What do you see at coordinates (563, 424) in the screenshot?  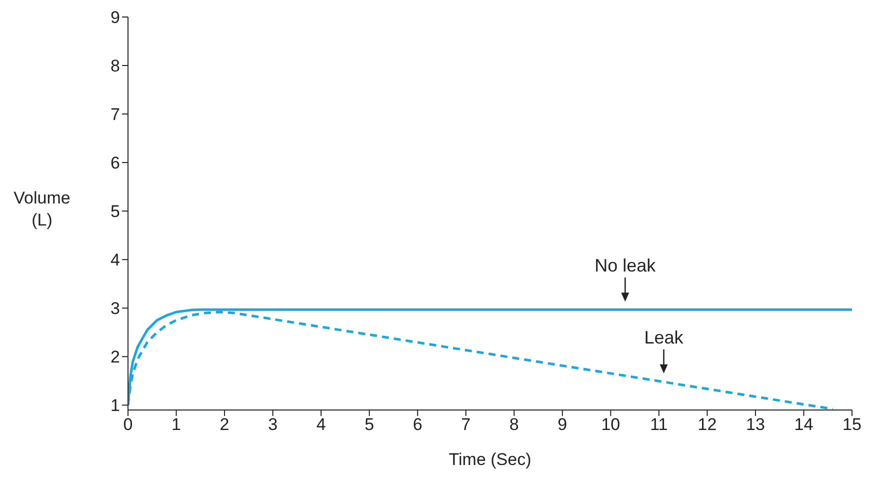 I see `x-tick-label: 9` at bounding box center [563, 424].